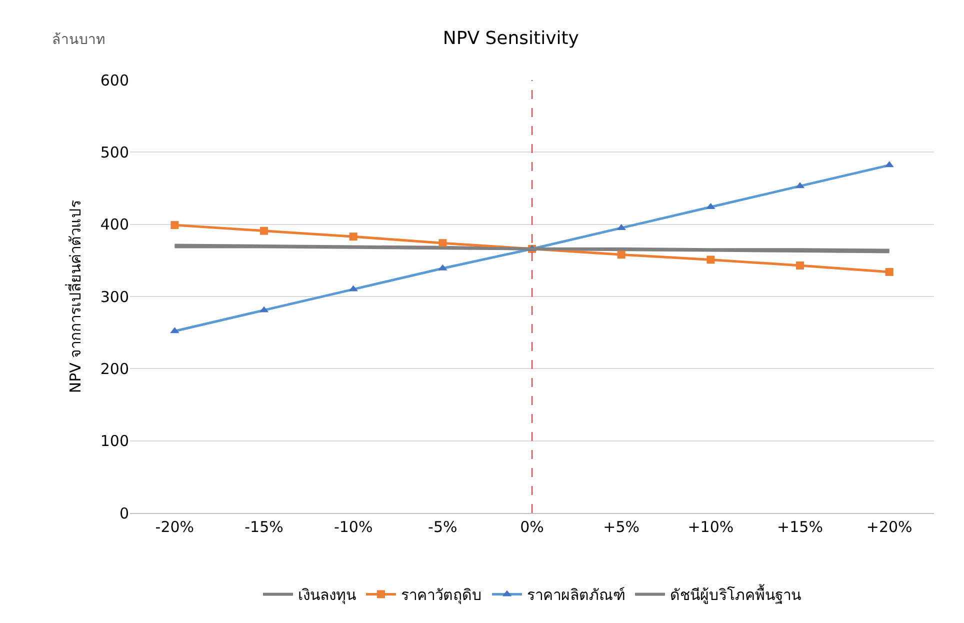  What do you see at coordinates (800, 527) in the screenshot?
I see `x-tick-label: +15%` at bounding box center [800, 527].